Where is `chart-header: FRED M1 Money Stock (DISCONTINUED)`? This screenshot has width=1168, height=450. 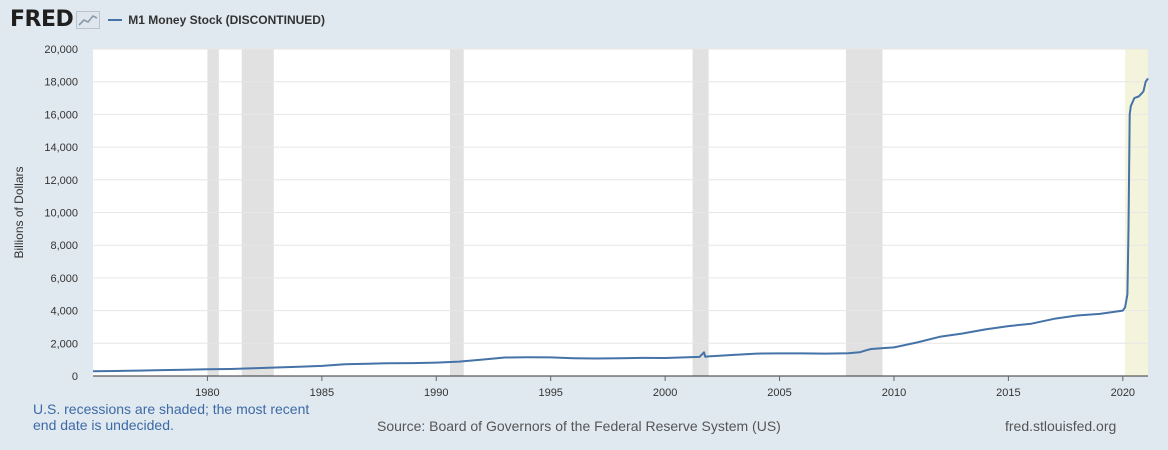 chart-header: FRED M1 Money Stock (DISCONTINUED) is located at coordinates (167, 20).